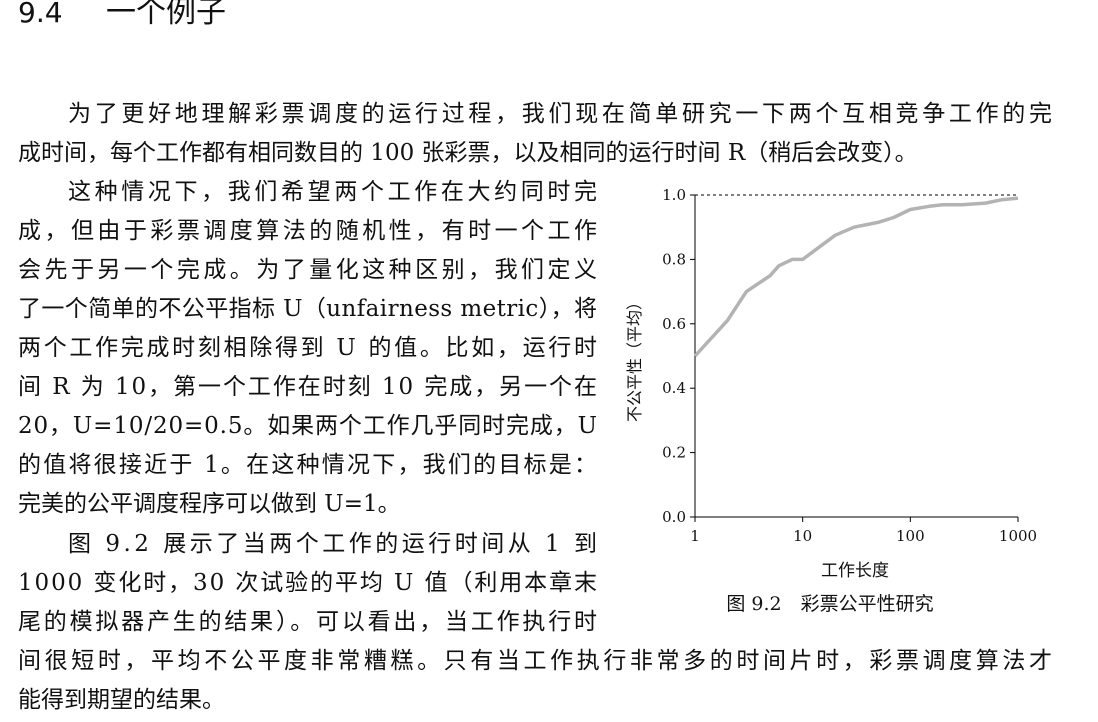 The image size is (1098, 722). I want to click on text-line: 尾的模拟器产生的结果）。可以看出，当工作执行时, so click(307, 622).